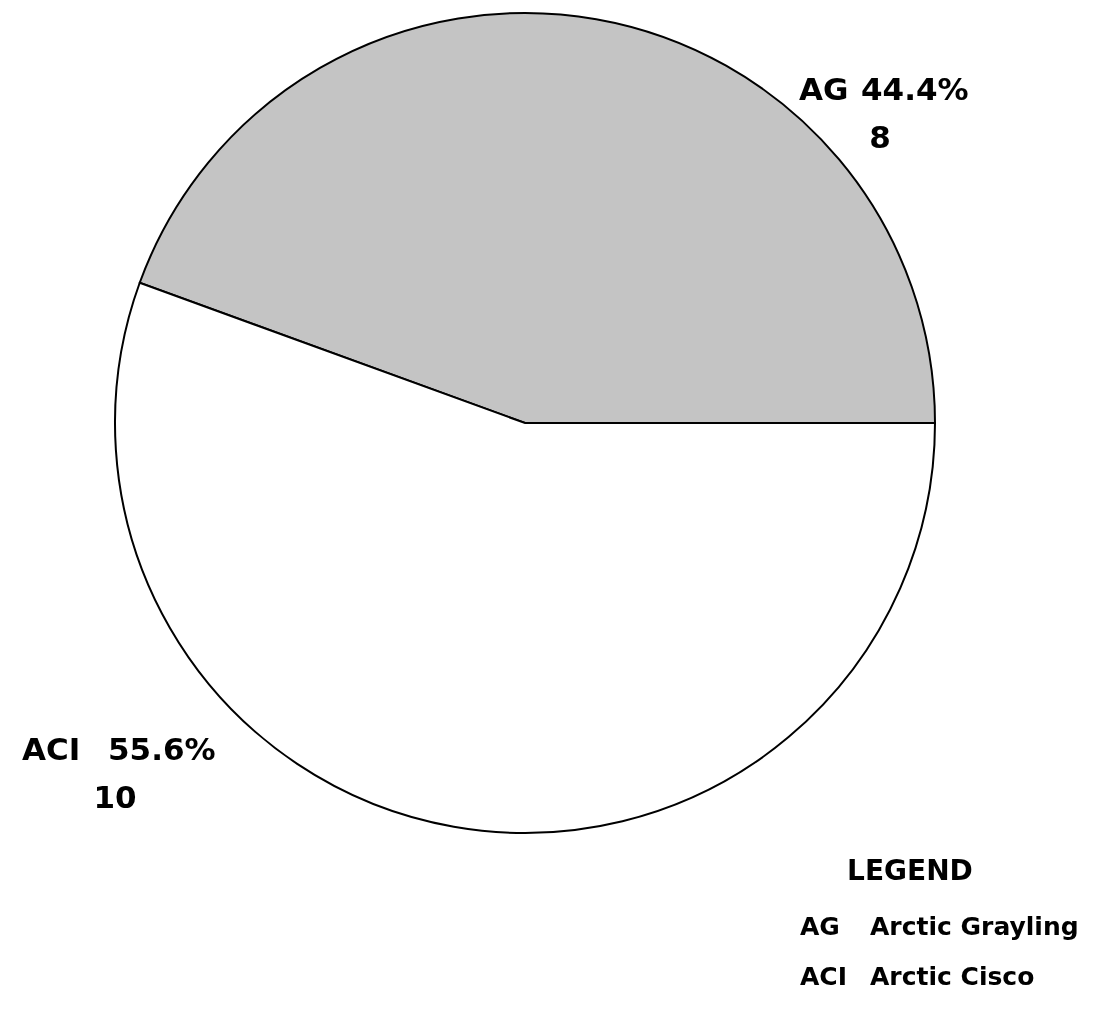 Image resolution: width=1114 pixels, height=1015 pixels. I want to click on category-label: AG, so click(820, 926).